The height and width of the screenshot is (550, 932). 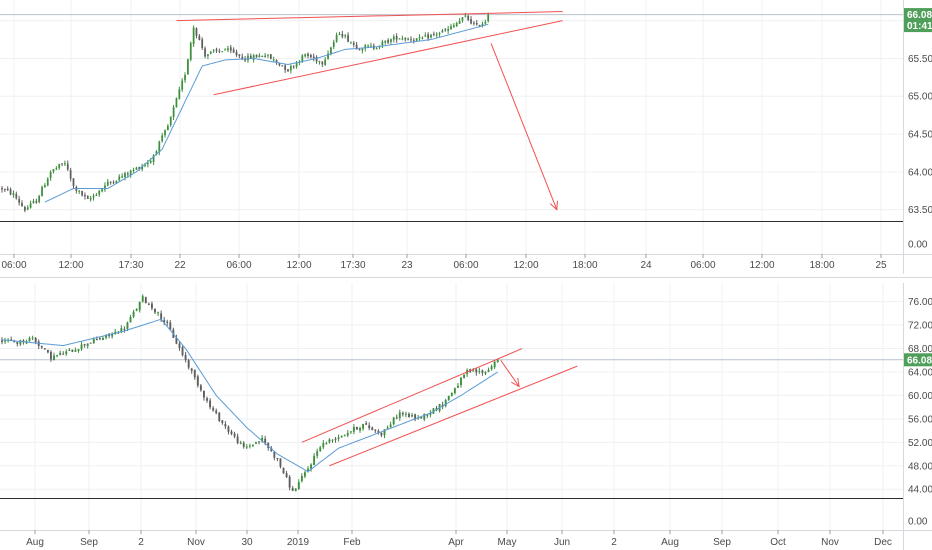 What do you see at coordinates (584, 265) in the screenshot?
I see `x-tick-label: 18:00` at bounding box center [584, 265].